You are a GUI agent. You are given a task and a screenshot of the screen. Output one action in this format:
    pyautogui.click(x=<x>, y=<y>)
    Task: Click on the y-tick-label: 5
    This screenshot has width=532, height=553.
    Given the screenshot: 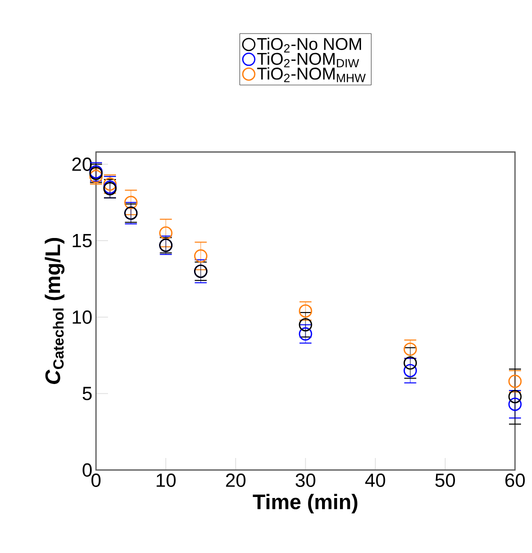 What is the action you would take?
    pyautogui.click(x=87, y=393)
    